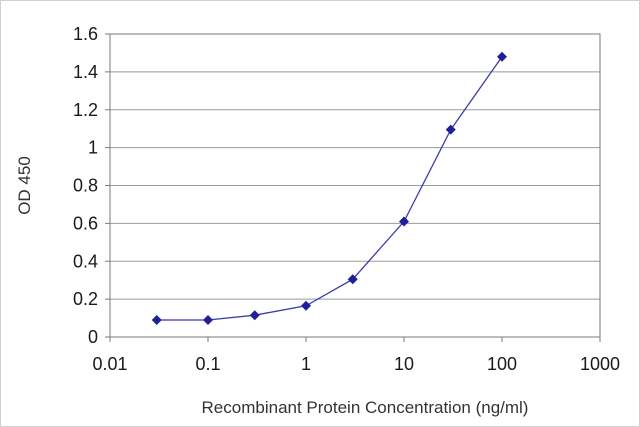 The height and width of the screenshot is (427, 640). What do you see at coordinates (85, 261) in the screenshot?
I see `y-tick-label: 0.4` at bounding box center [85, 261].